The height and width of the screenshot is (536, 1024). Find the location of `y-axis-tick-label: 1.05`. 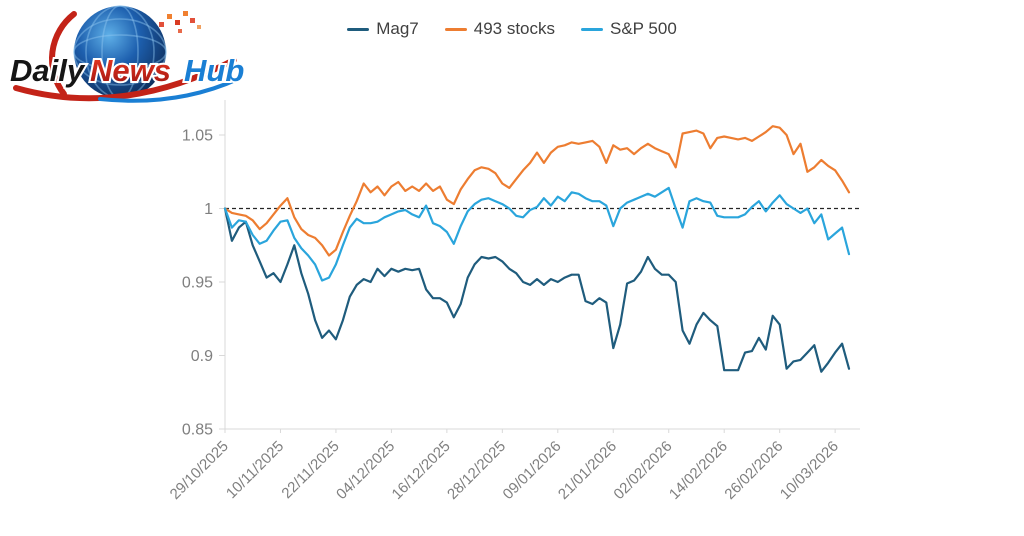

y-axis-tick-label: 1.05 is located at coordinates (197, 136).